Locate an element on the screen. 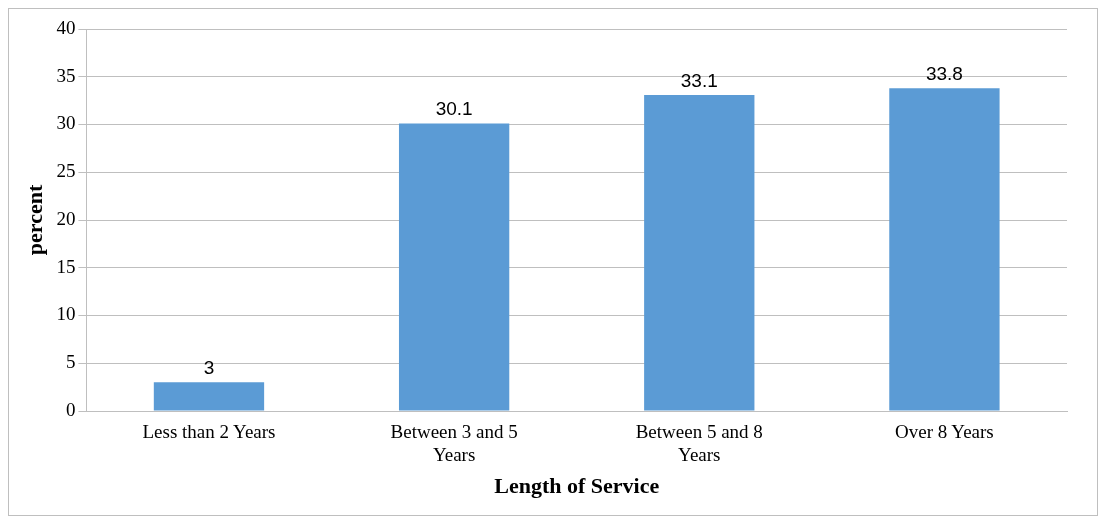 The width and height of the screenshot is (1106, 524). x-axis-title: Length of Service is located at coordinates (577, 486).